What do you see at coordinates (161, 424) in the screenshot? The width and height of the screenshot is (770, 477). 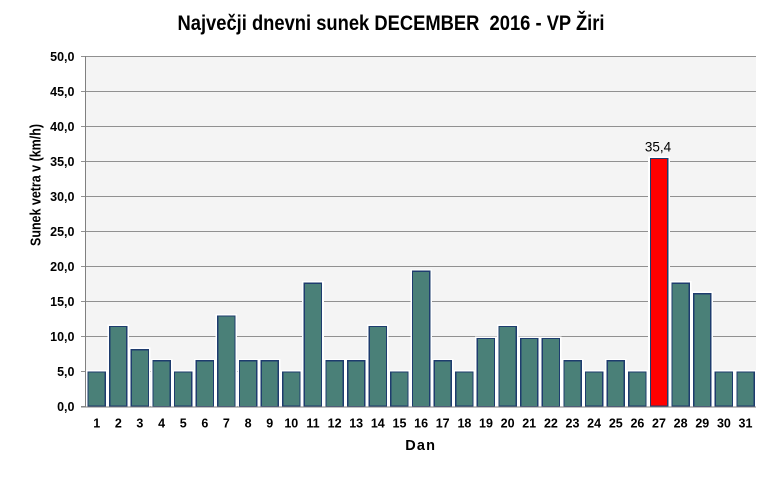 I see `svg-text: 4` at bounding box center [161, 424].